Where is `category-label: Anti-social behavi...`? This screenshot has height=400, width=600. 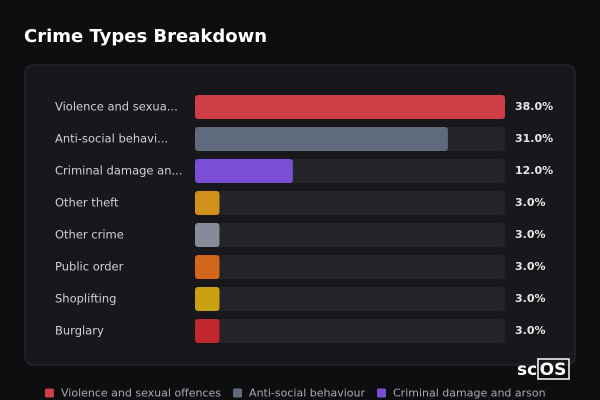 category-label: Anti-social behavi... is located at coordinates (111, 139).